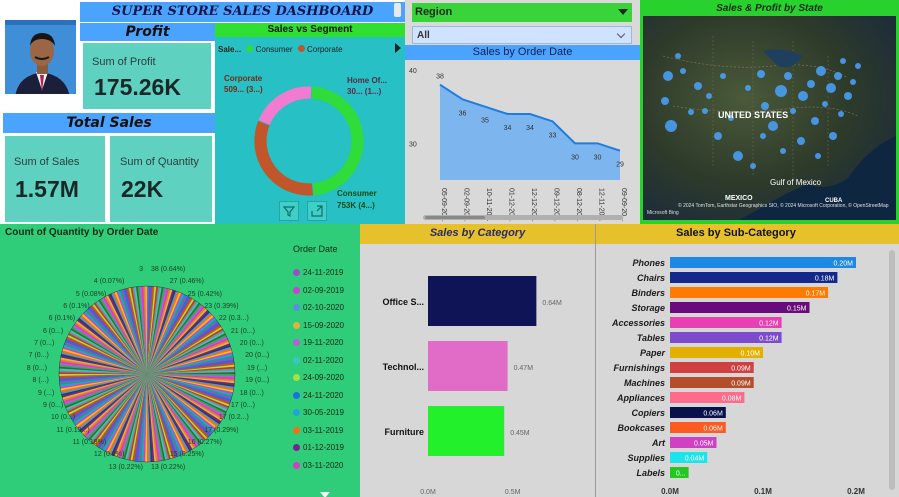  Describe the element at coordinates (326, 343) in the screenshot. I see `legend-item: 19-11-2020` at that location.